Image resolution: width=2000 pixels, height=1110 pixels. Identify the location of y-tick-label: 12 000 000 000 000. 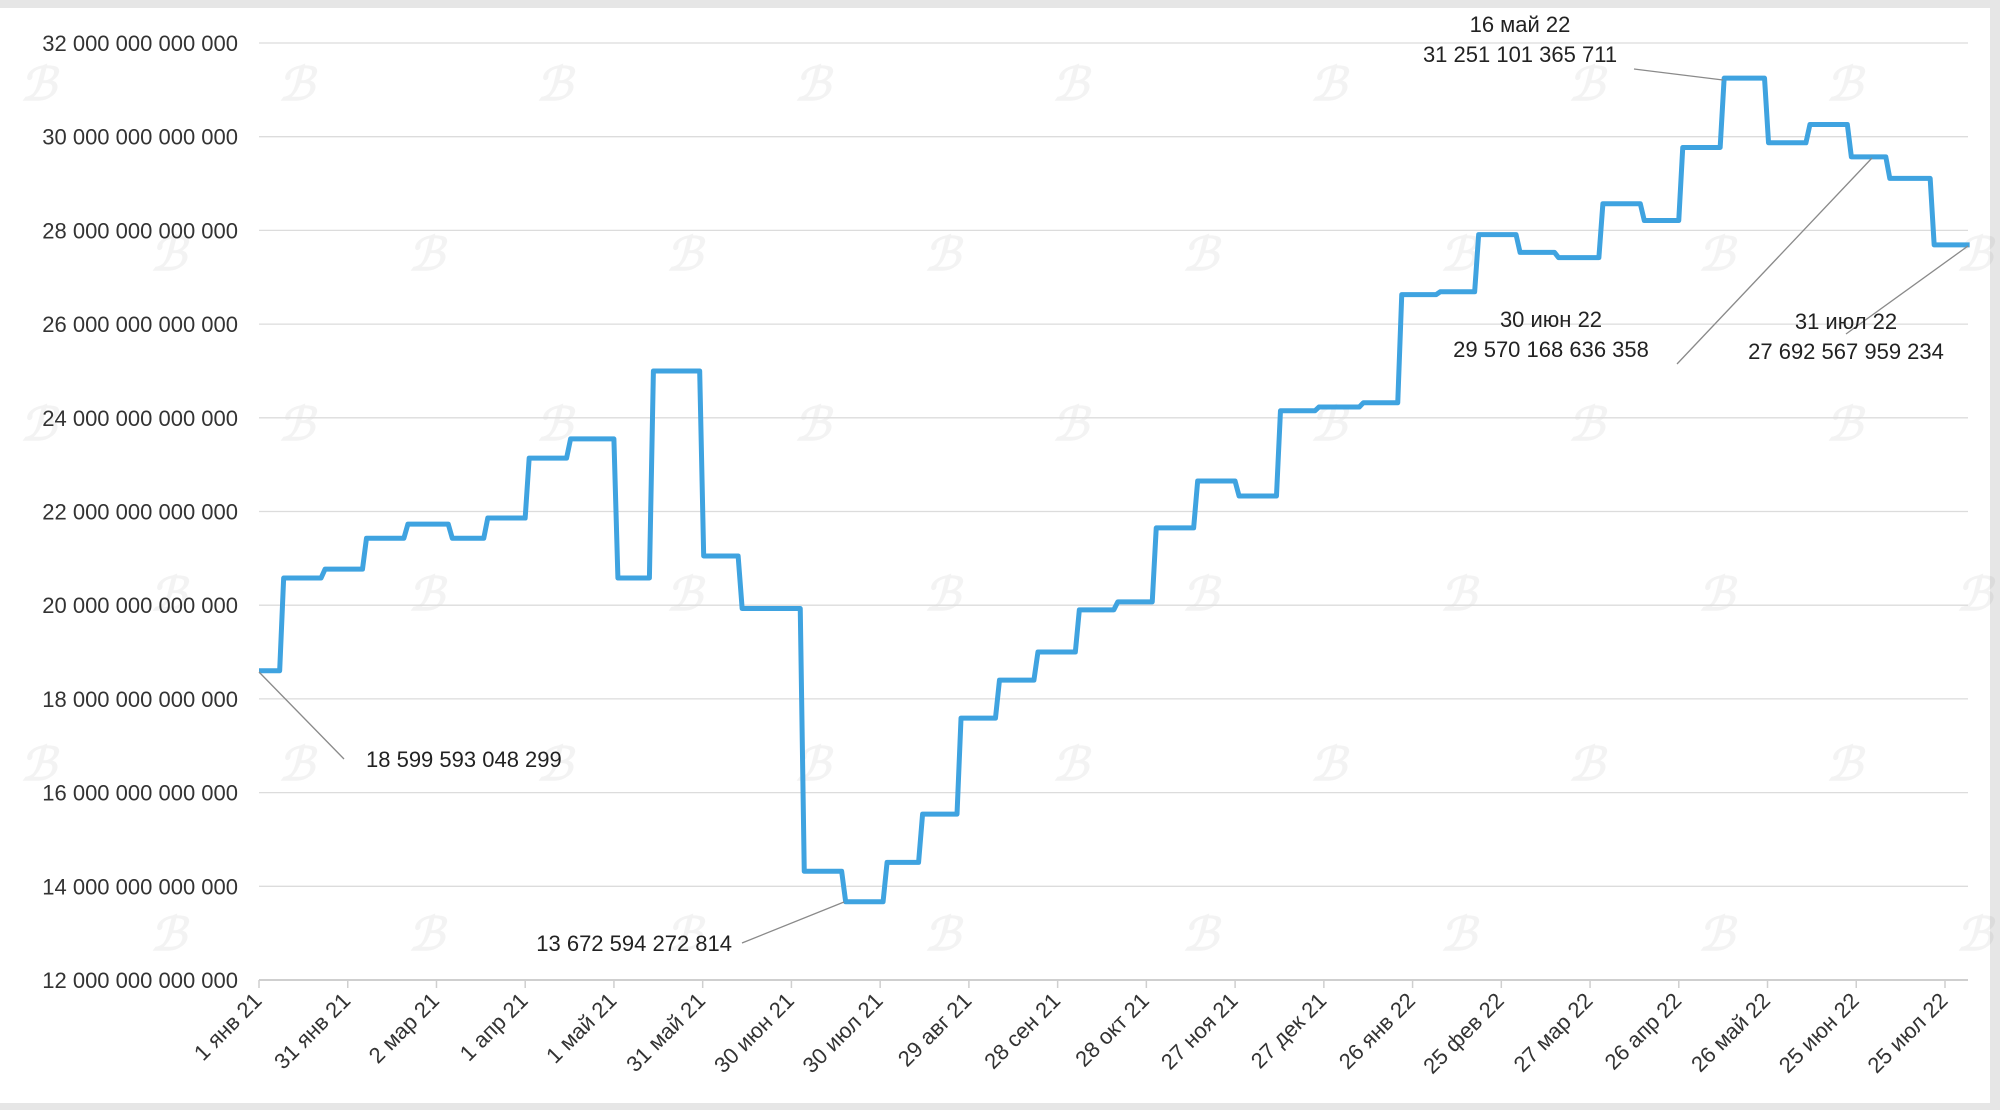
(140, 980).